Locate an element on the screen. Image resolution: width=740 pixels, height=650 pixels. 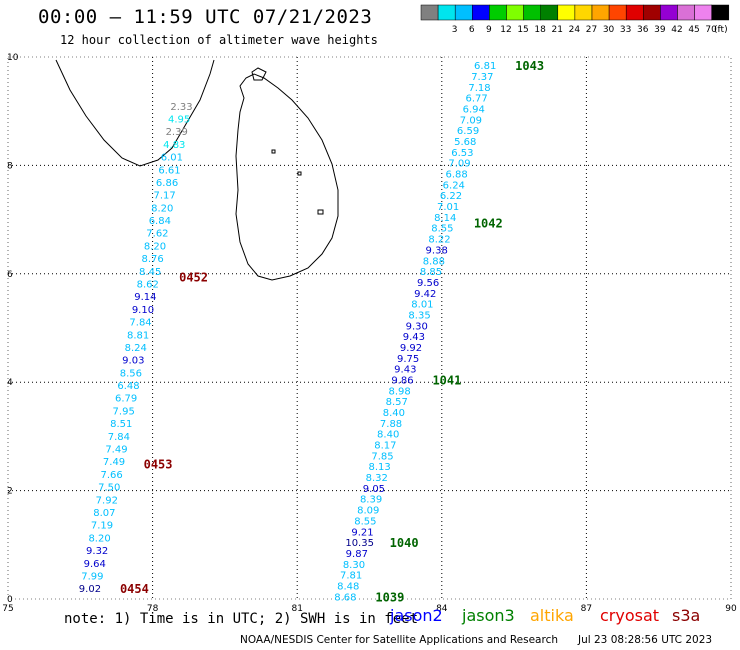
y-tick-label: 6 is located at coordinates (10, 275).